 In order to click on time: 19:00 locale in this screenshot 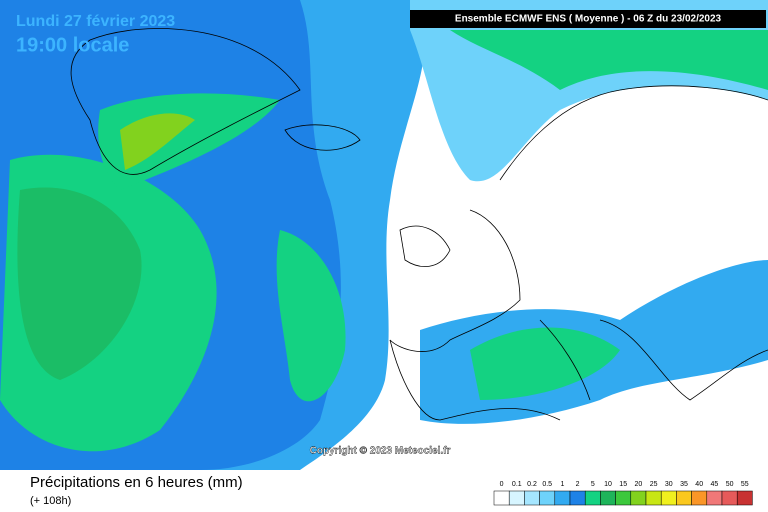, I will do `click(72, 45)`.